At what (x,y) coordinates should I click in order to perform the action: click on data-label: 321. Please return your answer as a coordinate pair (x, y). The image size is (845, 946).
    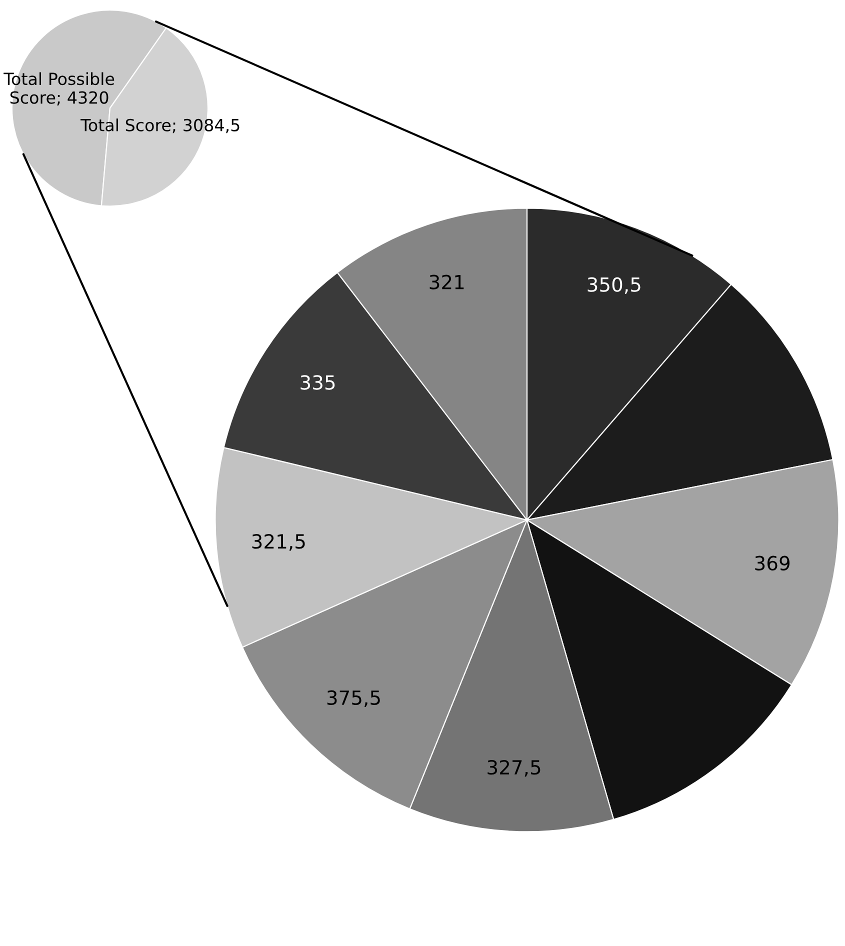
    Looking at the image, I should click on (447, 282).